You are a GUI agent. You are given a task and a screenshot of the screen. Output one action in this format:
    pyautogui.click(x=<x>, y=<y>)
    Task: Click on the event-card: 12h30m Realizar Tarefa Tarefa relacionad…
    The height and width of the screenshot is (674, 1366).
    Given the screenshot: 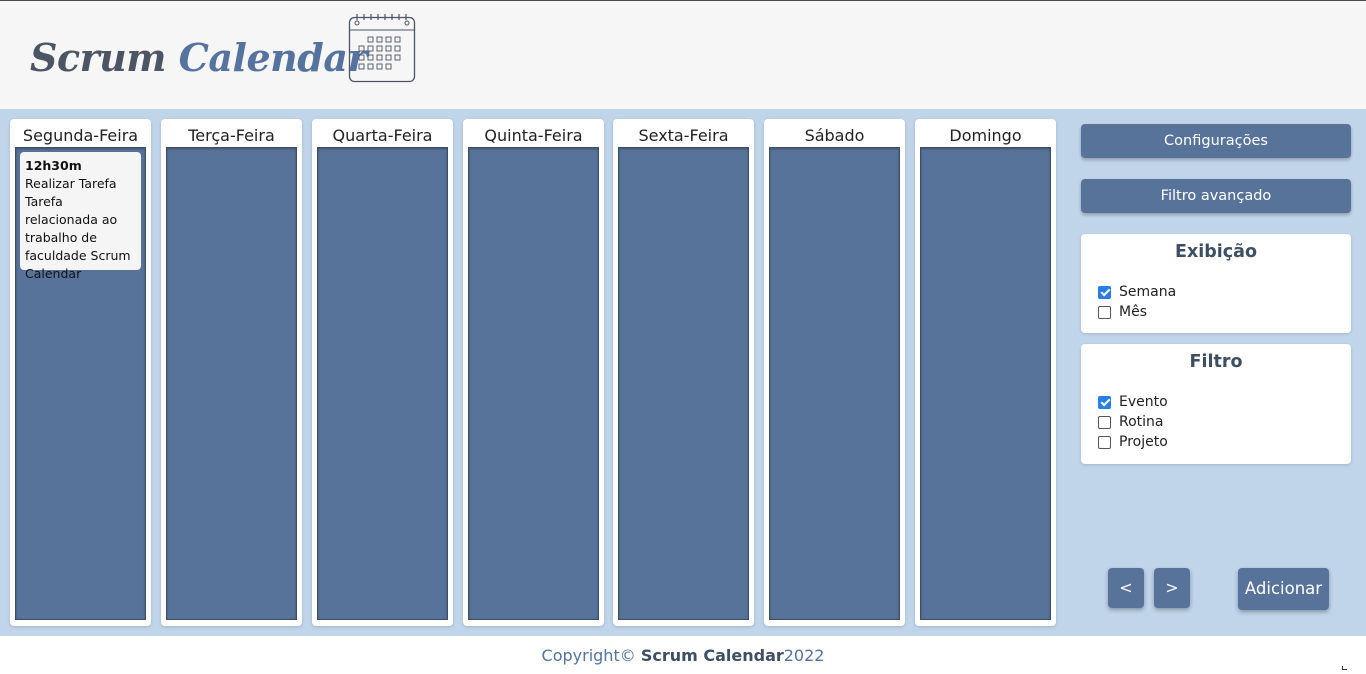 What is the action you would take?
    pyautogui.click(x=80, y=216)
    